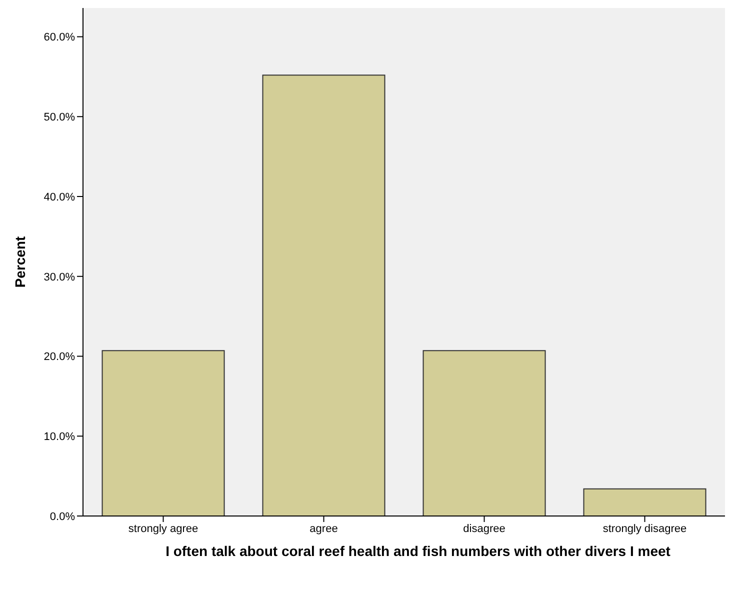 The height and width of the screenshot is (591, 733). What do you see at coordinates (63, 516) in the screenshot?
I see `y-tick-label: 0.0%` at bounding box center [63, 516].